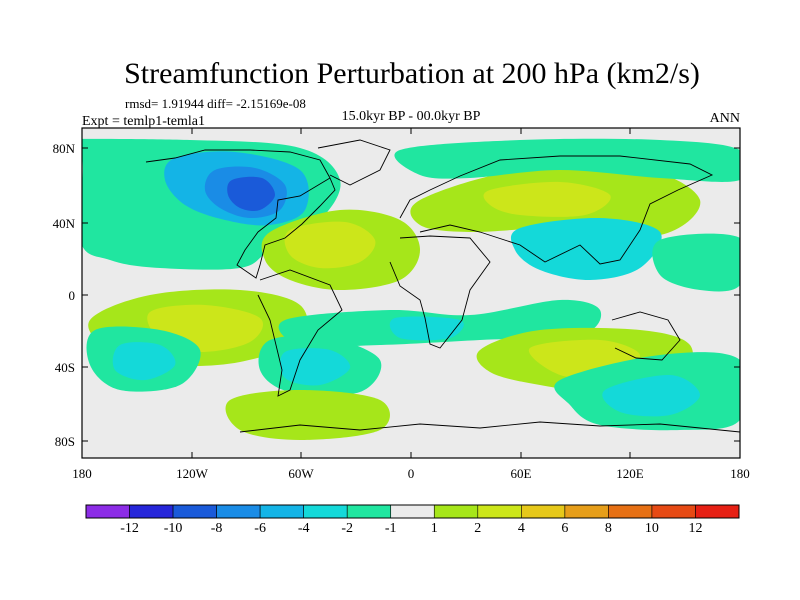 This screenshot has width=800, height=600. I want to click on colorbar-label: -2, so click(347, 528).